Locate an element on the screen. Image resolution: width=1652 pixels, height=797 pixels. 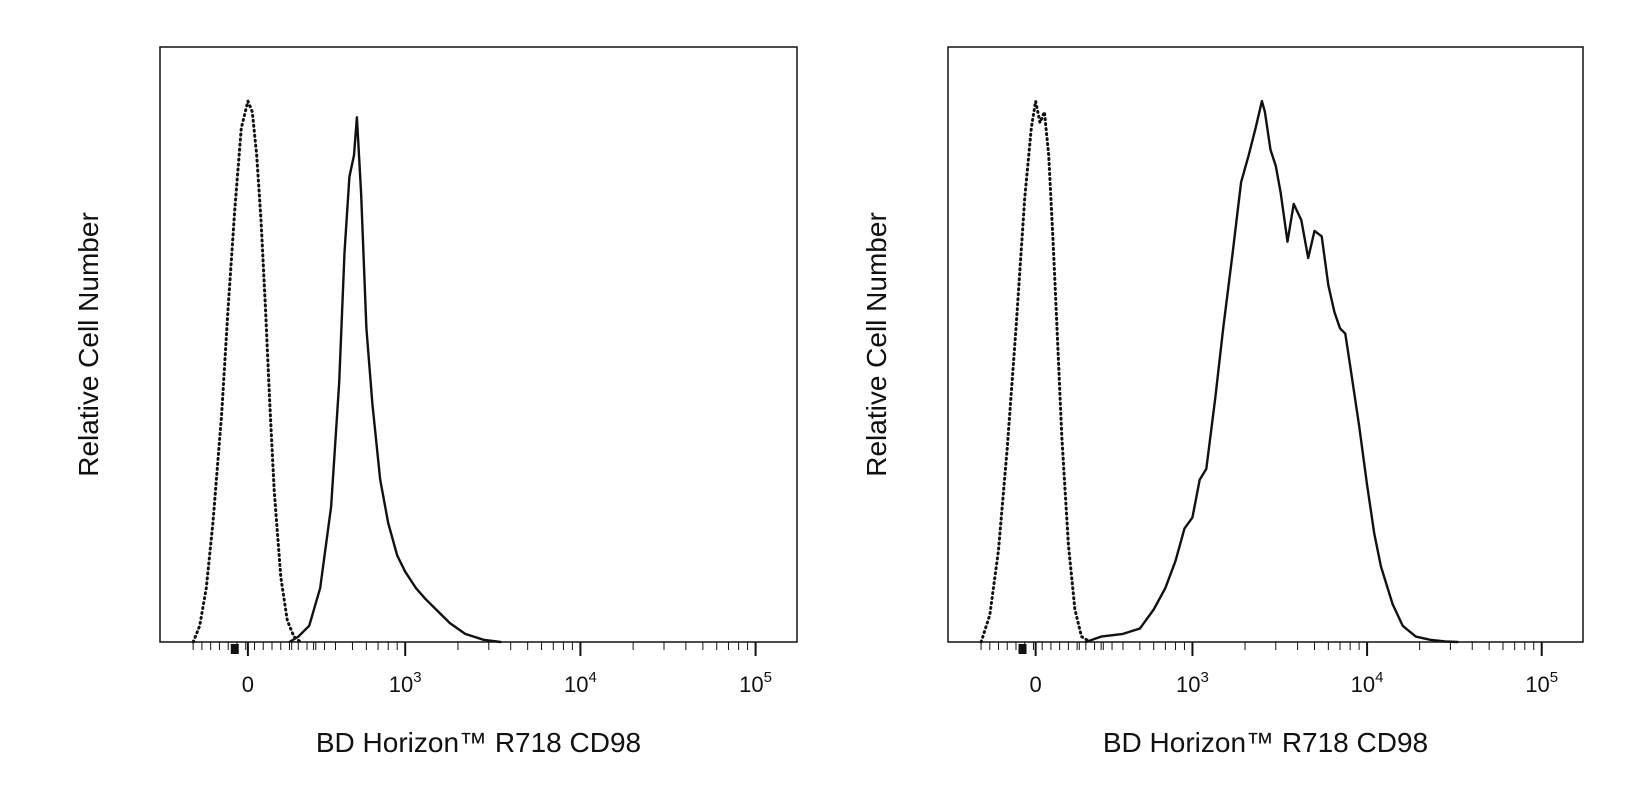
stained-sample-curve is located at coordinates (395, 380).